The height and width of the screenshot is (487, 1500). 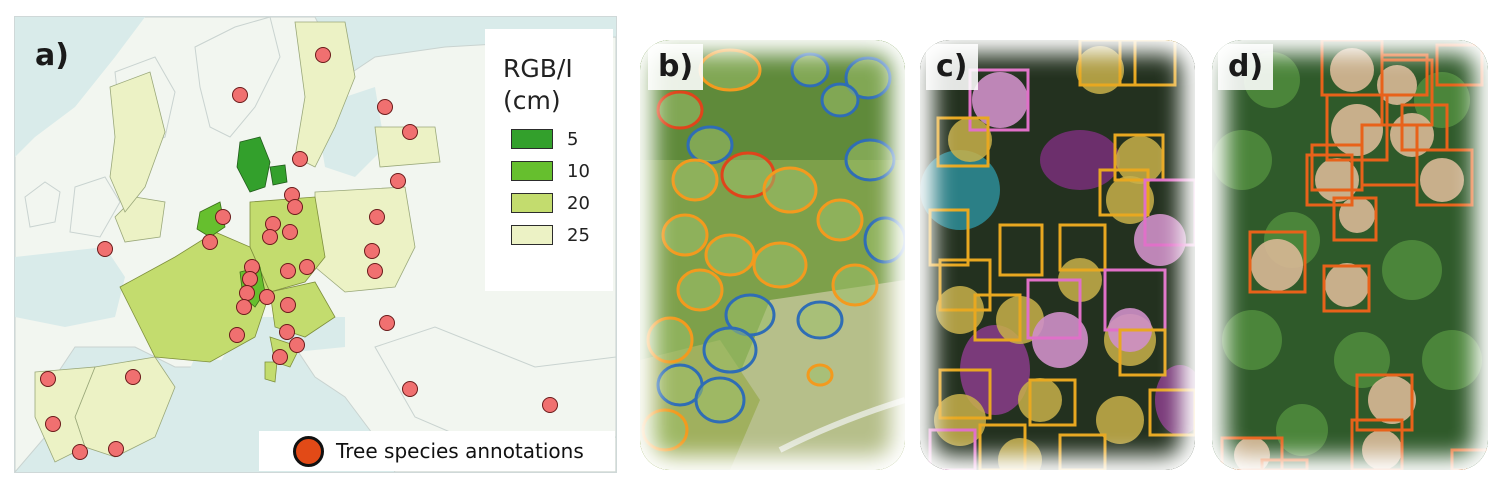 I want to click on resolution-legend: RGB/I (cm) 5 10 20 25, so click(x=549, y=160).